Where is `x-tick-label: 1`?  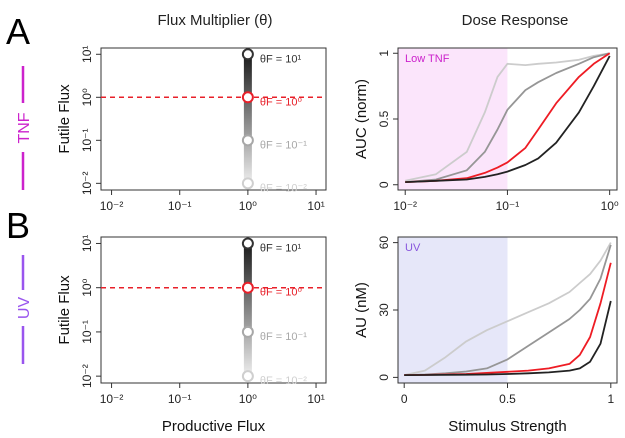 x-tick-label: 1 is located at coordinates (610, 399).